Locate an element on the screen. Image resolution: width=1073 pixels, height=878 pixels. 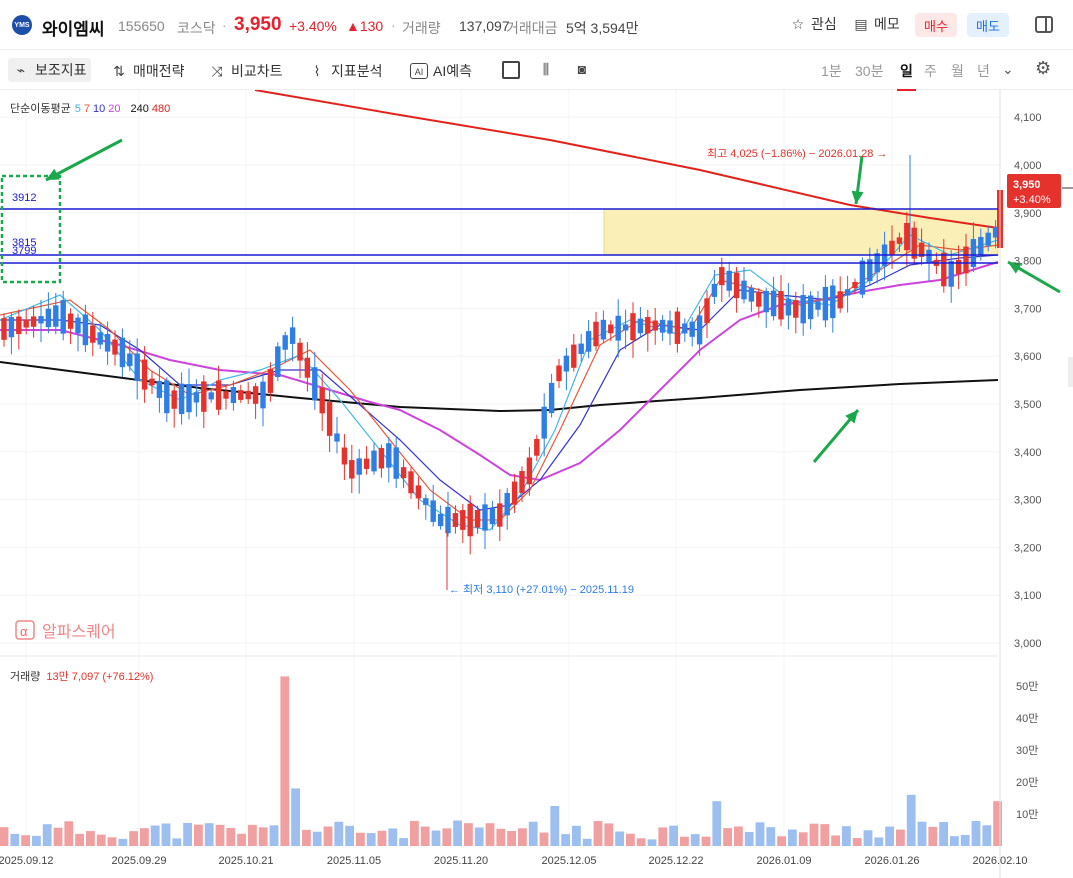
volume-tick-label: 30만 is located at coordinates (1027, 750).